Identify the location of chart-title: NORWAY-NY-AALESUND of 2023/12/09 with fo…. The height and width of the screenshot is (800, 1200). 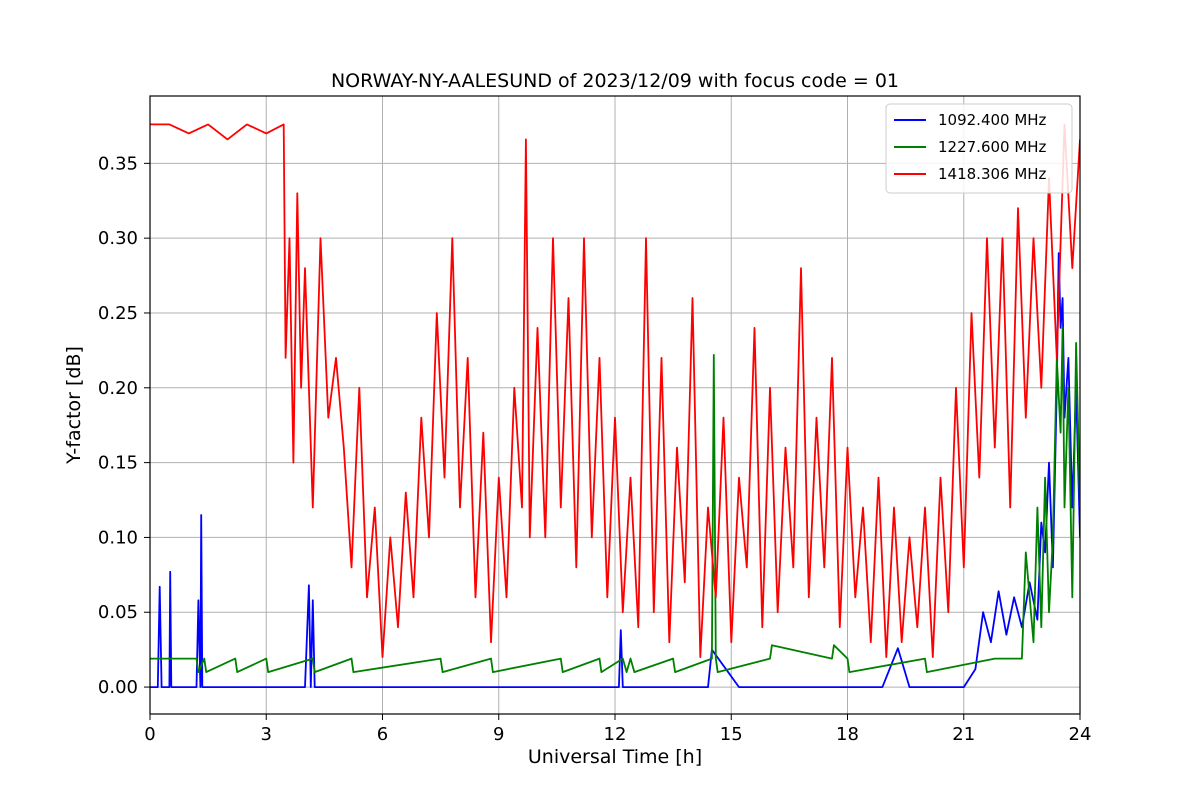
(615, 81).